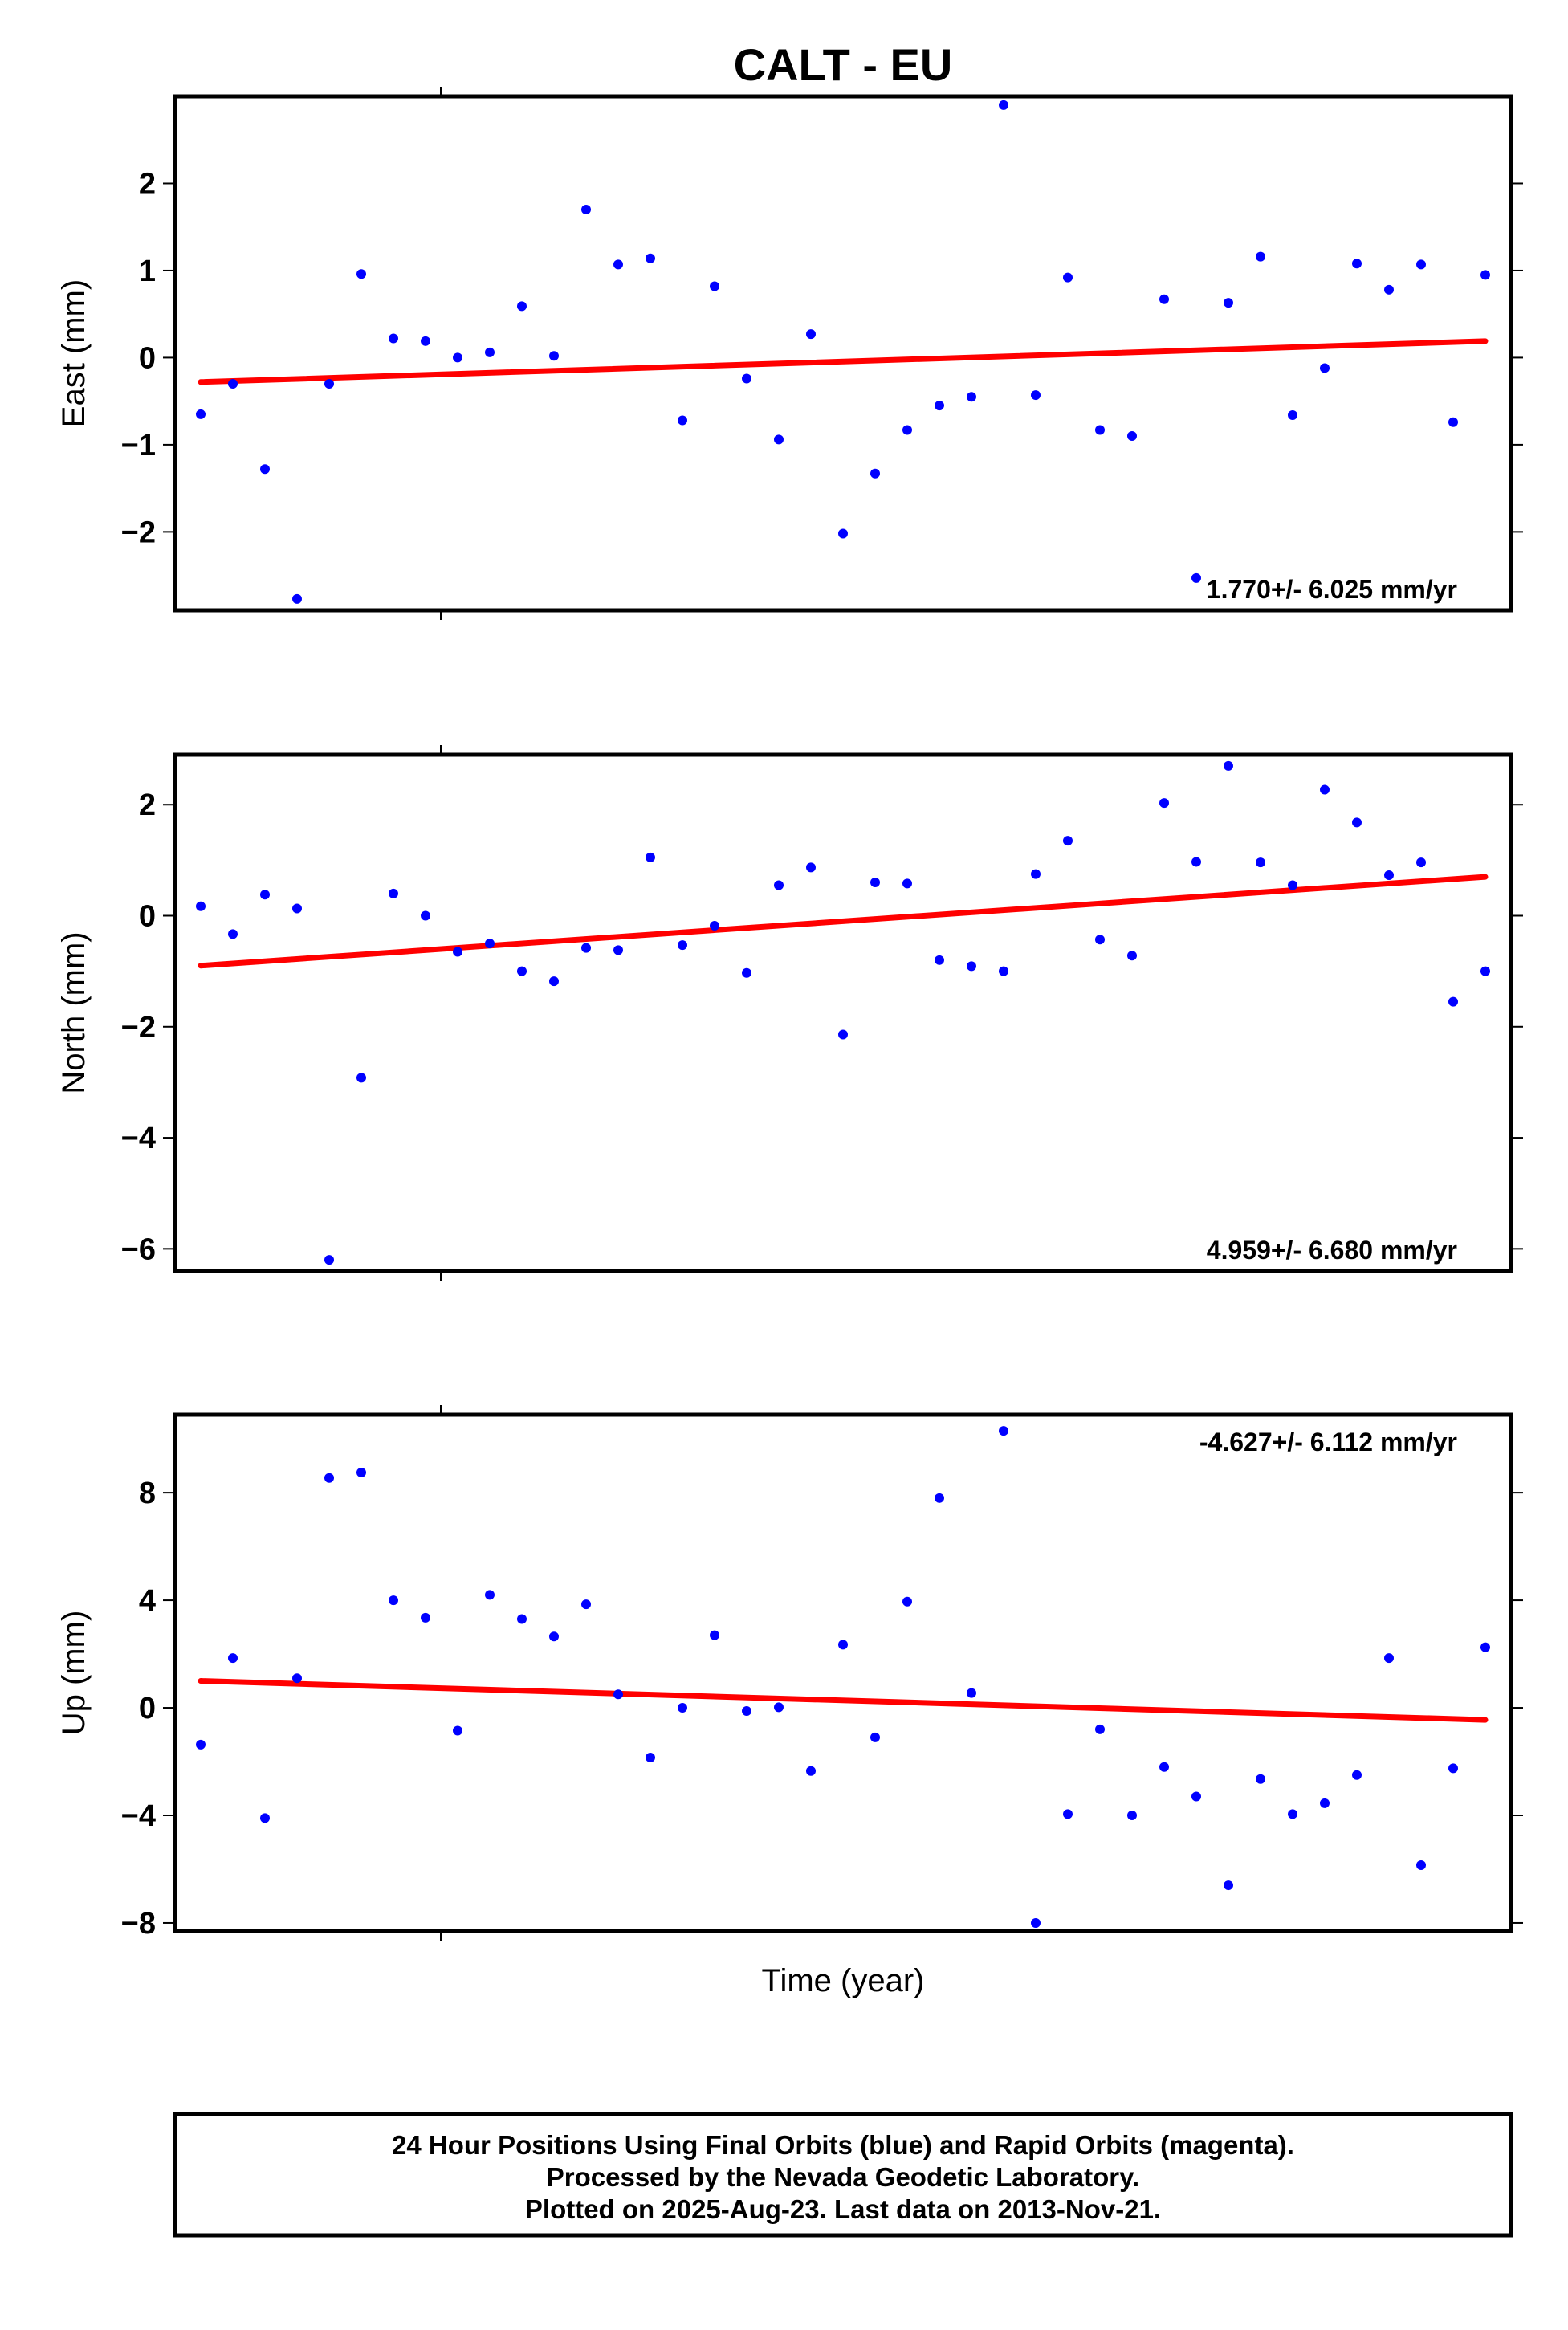 The width and height of the screenshot is (1568, 2330). I want to click on chart-title: CALT - EU, so click(843, 64).